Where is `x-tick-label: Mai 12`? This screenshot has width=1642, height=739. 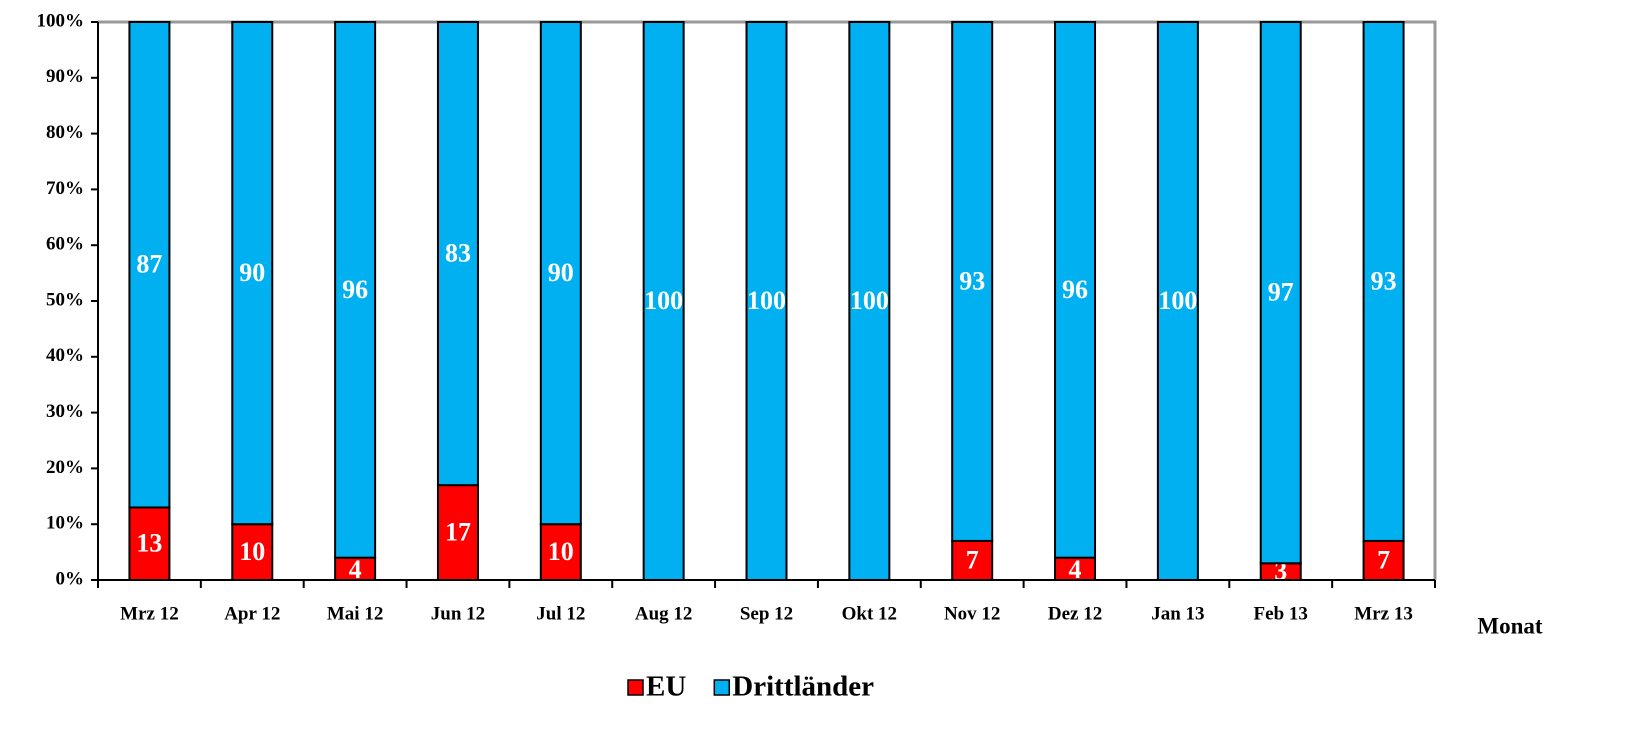
x-tick-label: Mai 12 is located at coordinates (355, 613).